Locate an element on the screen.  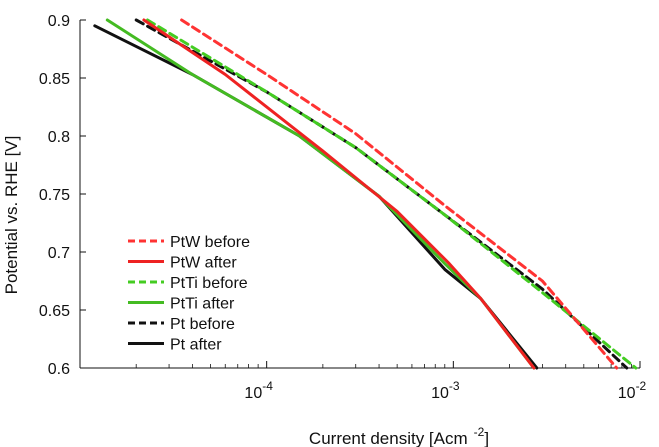
x-tick-label: 10⁻² is located at coordinates (632, 390).